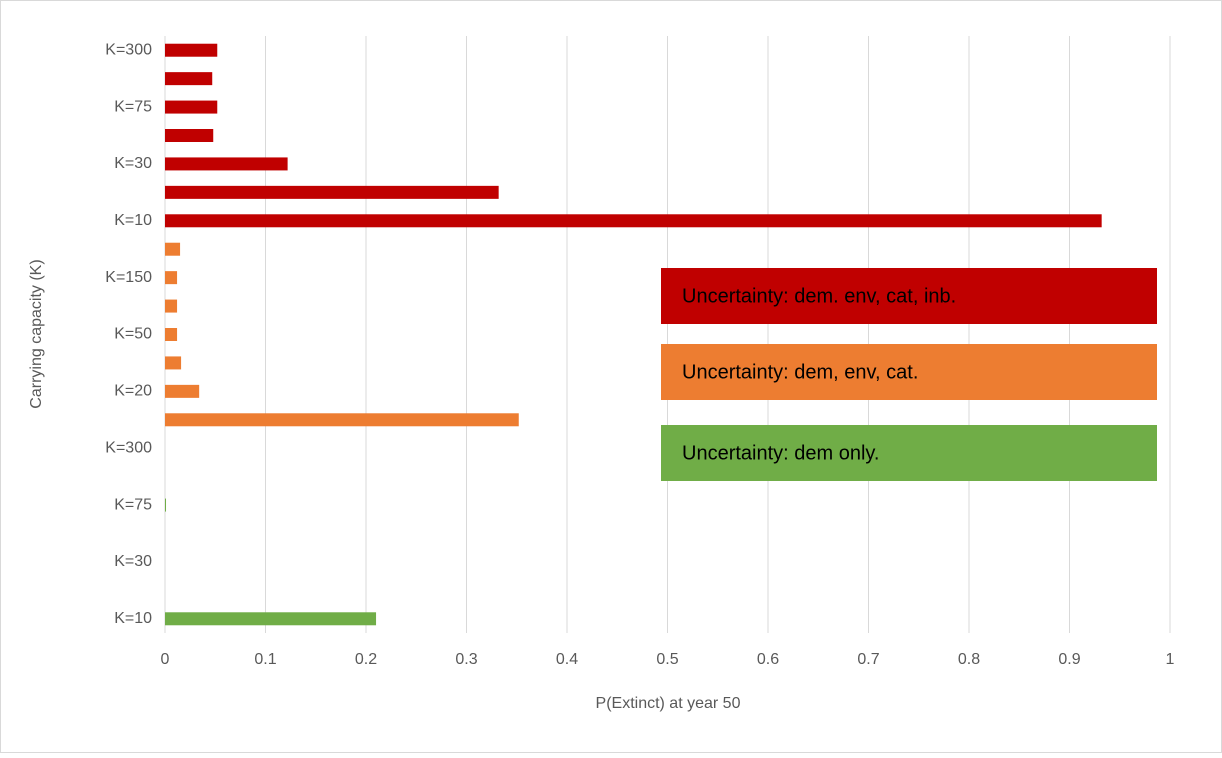  I want to click on legend-label: Uncertainty: dem, env, cat., so click(800, 372).